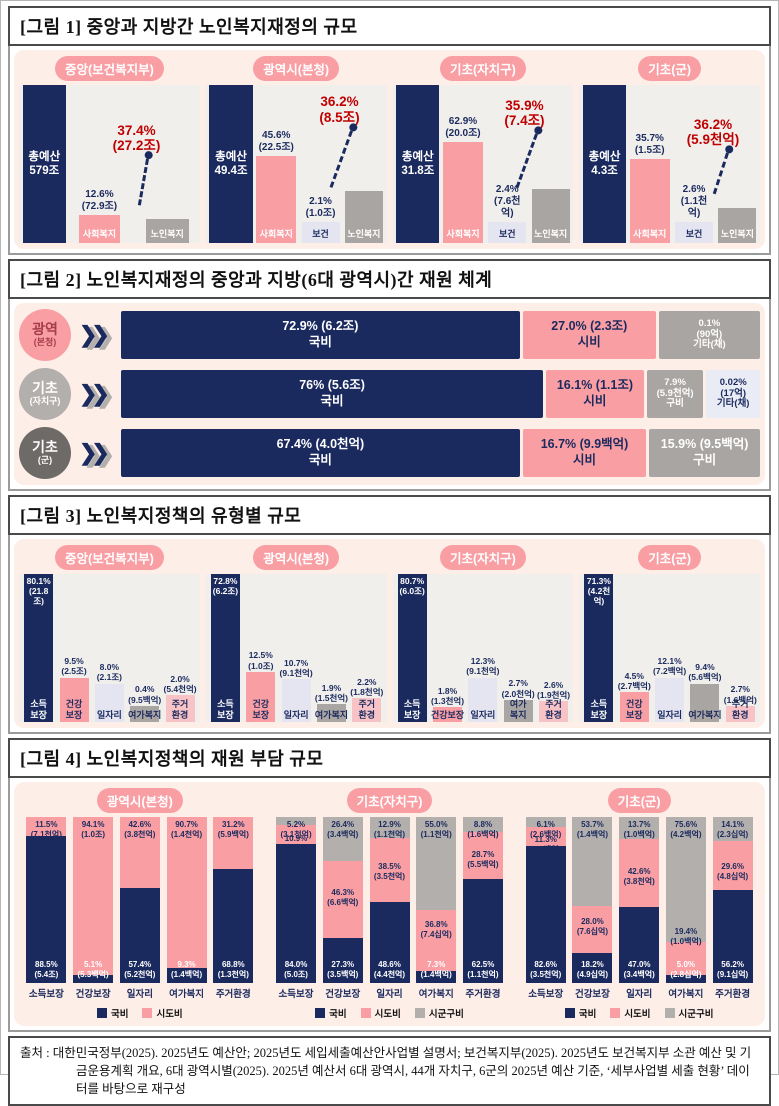  Describe the element at coordinates (709, 335) in the screenshot. I see `other-fund-segment: 0.1% (90억) 기타(채)` at that location.